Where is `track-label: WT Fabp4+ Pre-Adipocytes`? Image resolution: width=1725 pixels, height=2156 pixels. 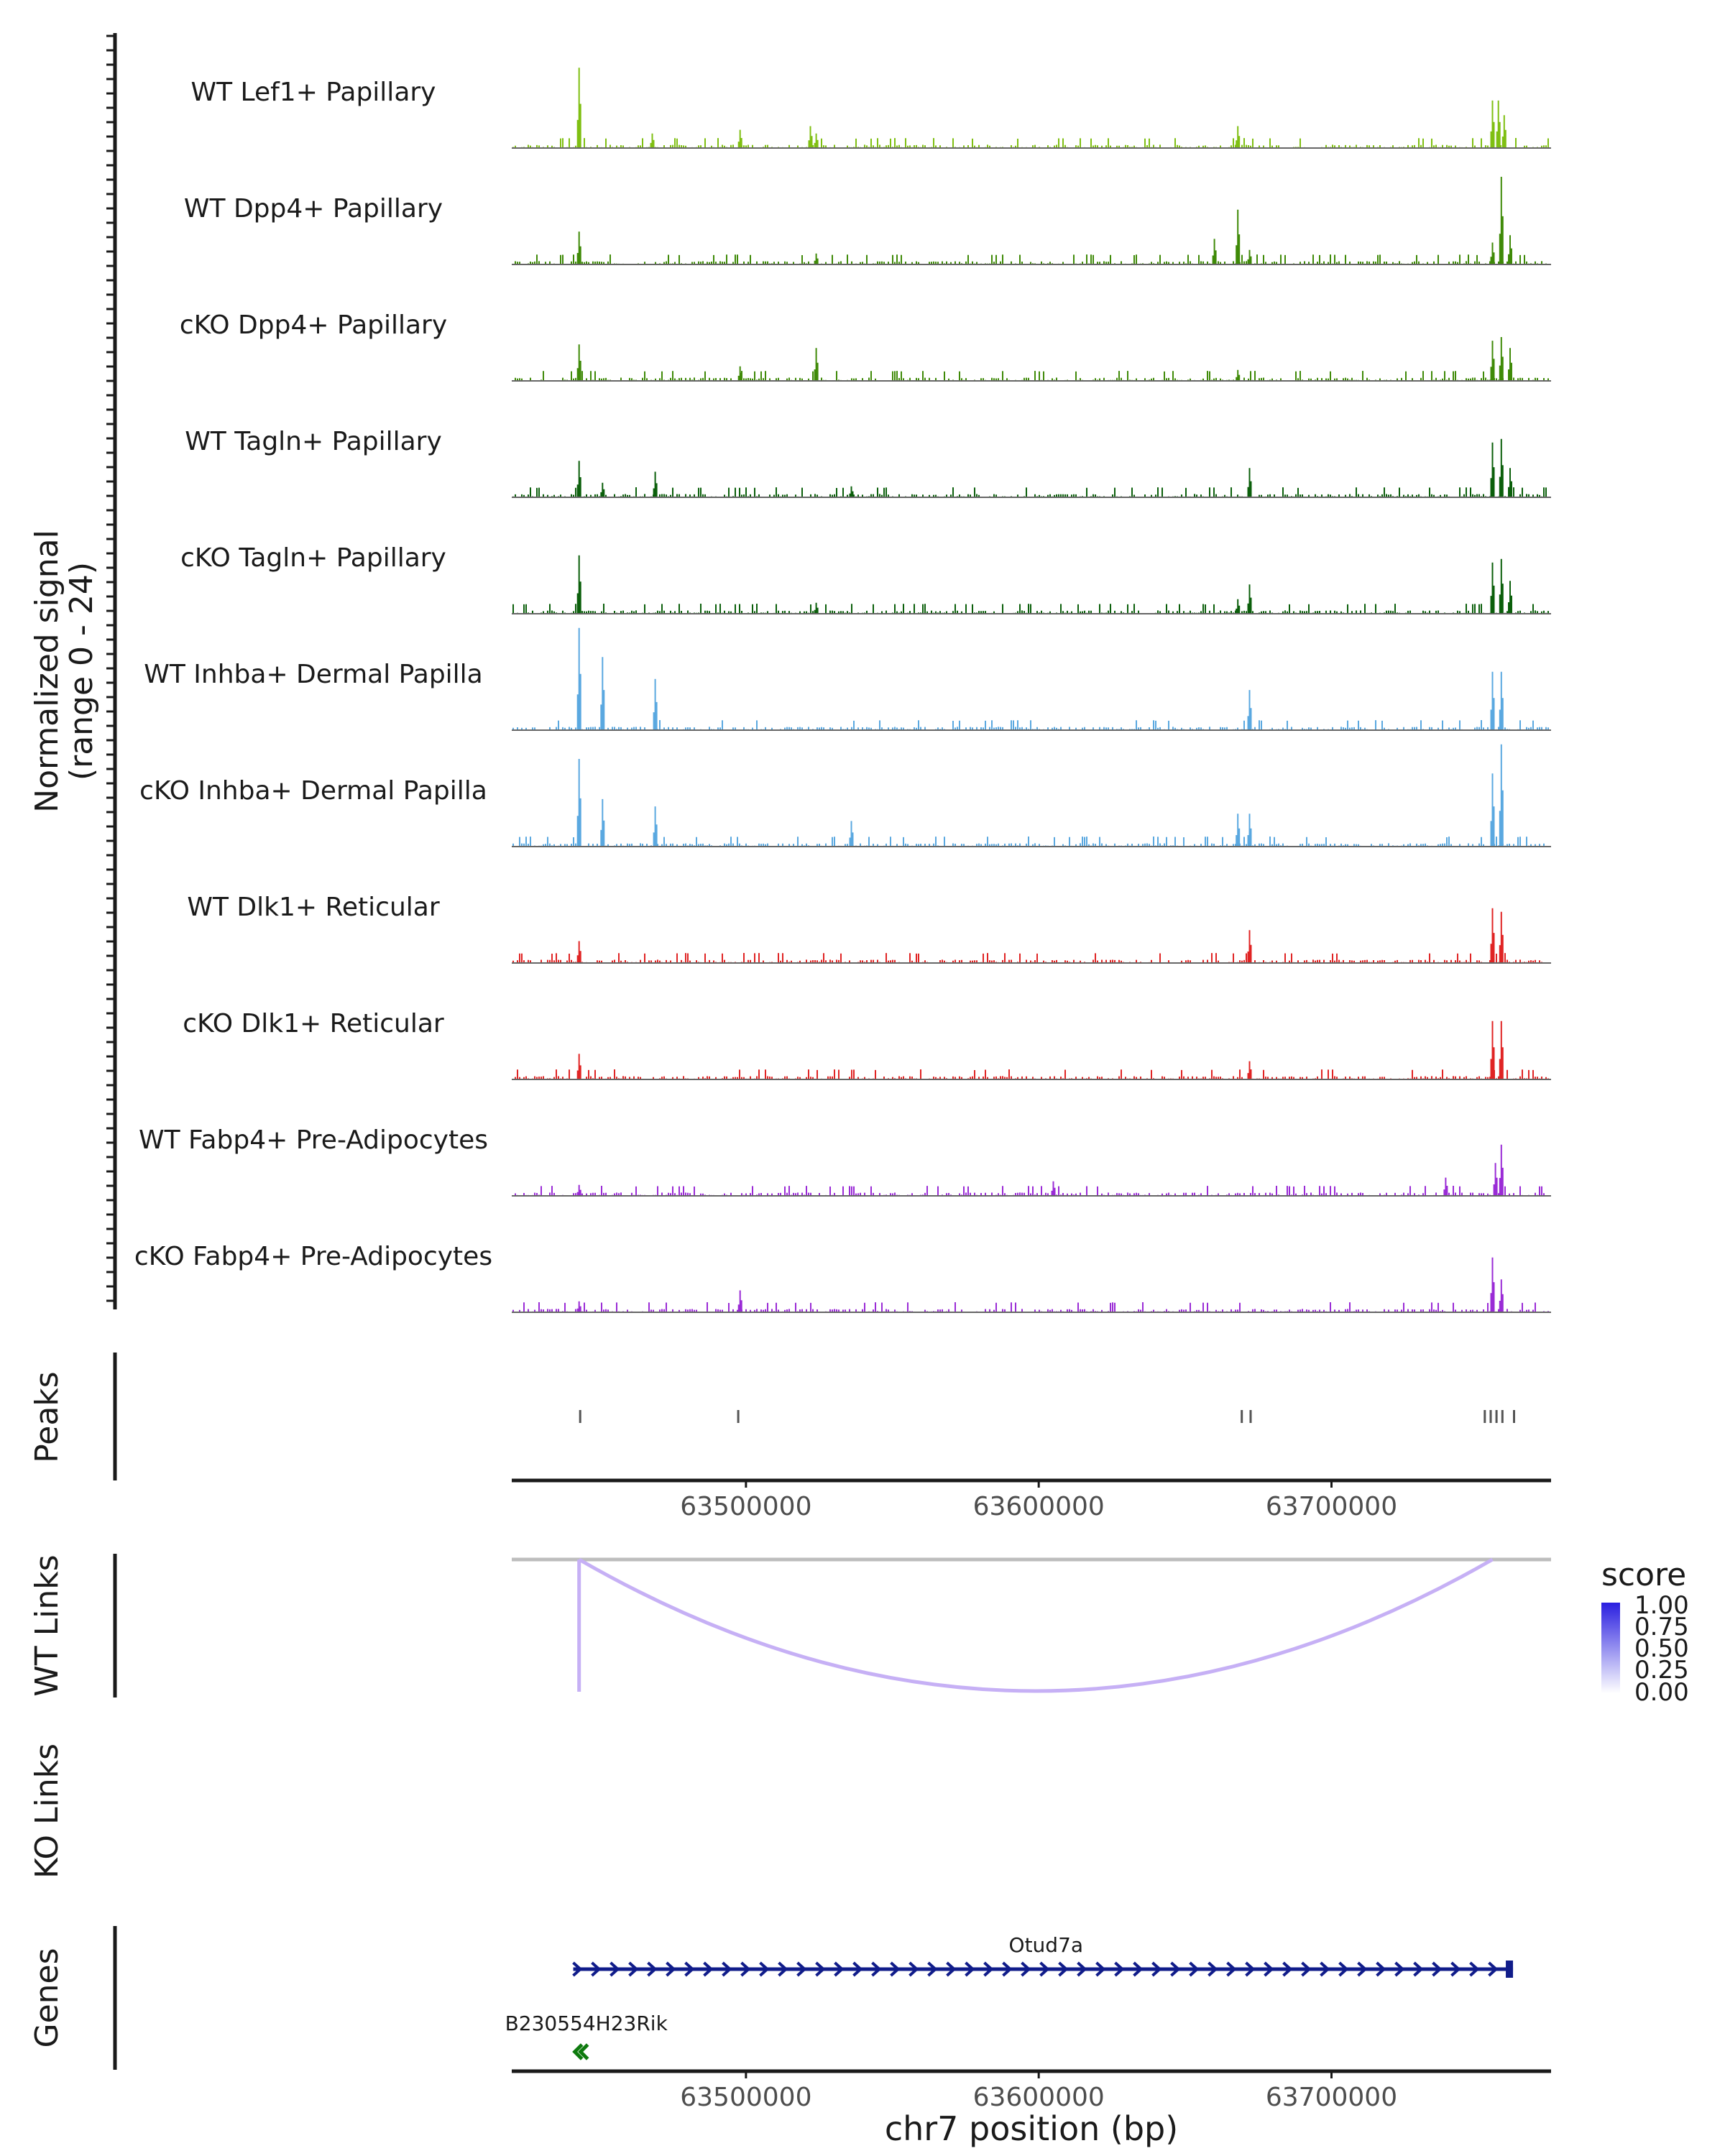 track-label: WT Fabp4+ Pre-Adipocytes is located at coordinates (313, 1140).